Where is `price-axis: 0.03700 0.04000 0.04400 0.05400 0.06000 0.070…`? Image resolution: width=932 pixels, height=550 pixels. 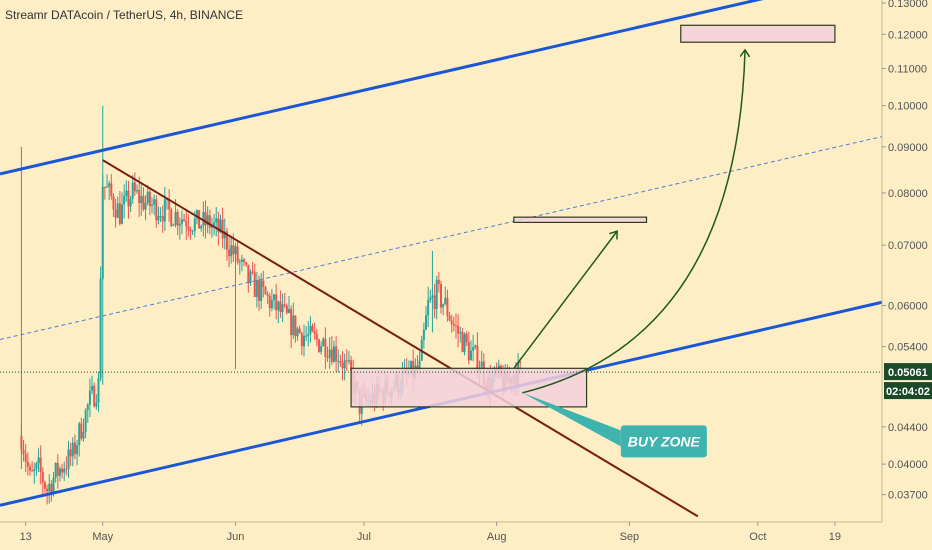 price-axis: 0.03700 0.04000 0.04400 0.05400 0.06000 0.070… is located at coordinates (906, 275).